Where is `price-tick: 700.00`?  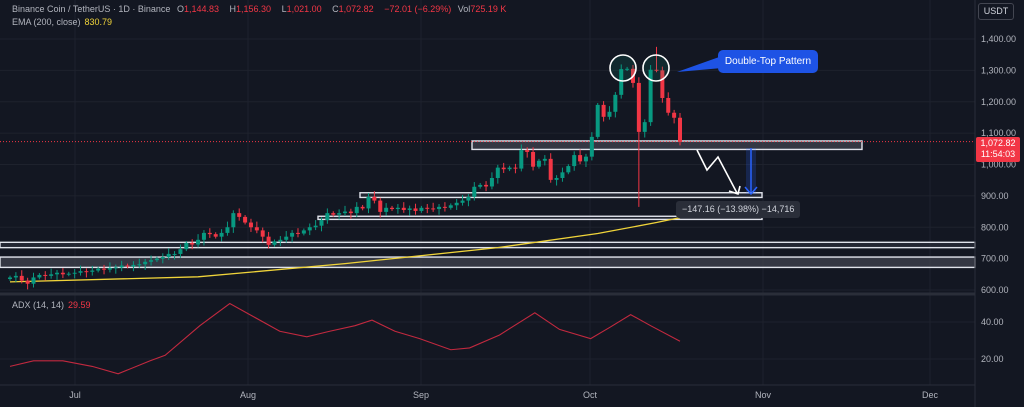 price-tick: 700.00 is located at coordinates (995, 259).